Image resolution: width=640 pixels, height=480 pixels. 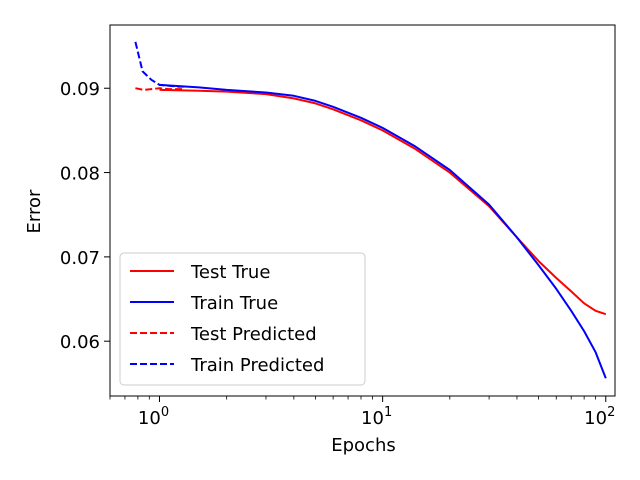 I want to click on x-tick-label: 10², so click(x=599, y=417).